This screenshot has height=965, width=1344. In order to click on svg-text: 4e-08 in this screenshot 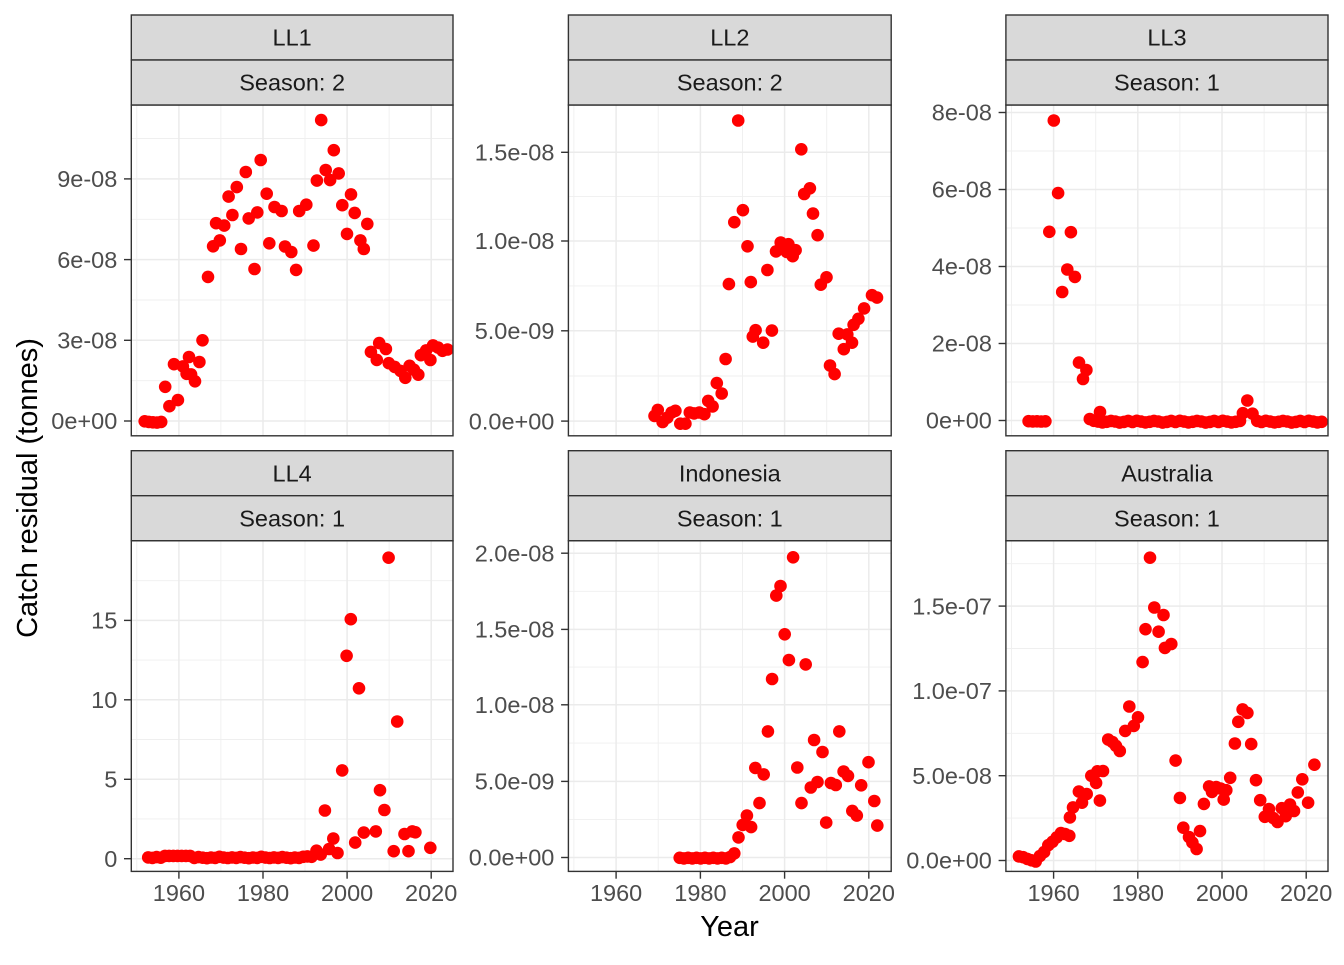, I will do `click(962, 267)`.